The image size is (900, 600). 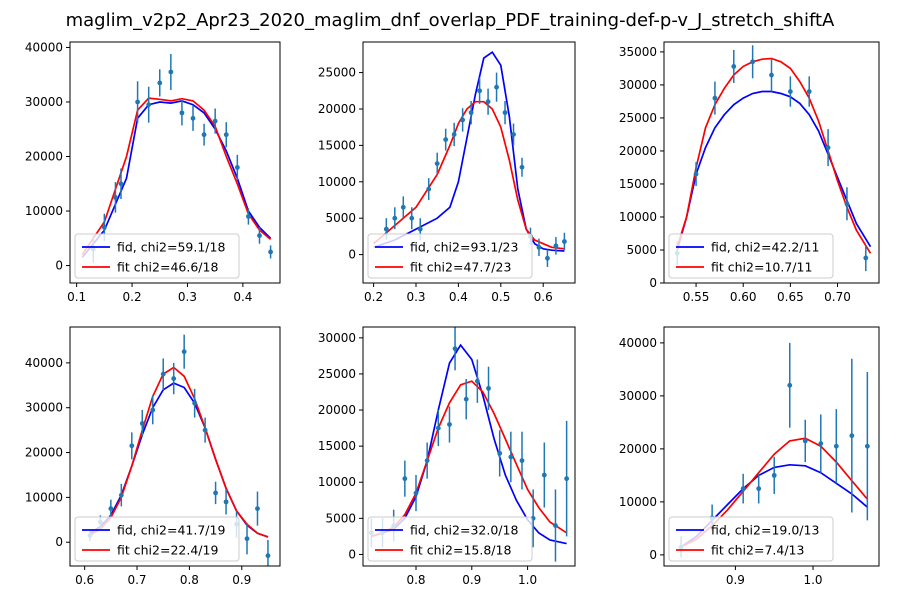 What do you see at coordinates (757, 550) in the screenshot?
I see `legend-label: fit chi2=7.4/13` at bounding box center [757, 550].